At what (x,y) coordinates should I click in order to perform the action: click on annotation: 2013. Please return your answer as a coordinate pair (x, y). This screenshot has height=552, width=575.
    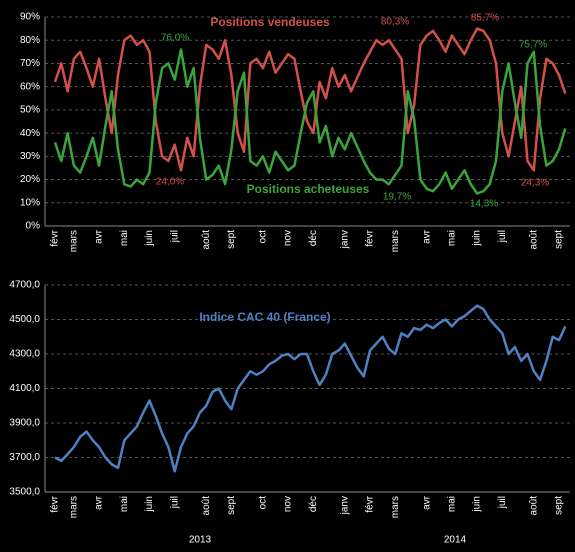
    Looking at the image, I should click on (200, 540).